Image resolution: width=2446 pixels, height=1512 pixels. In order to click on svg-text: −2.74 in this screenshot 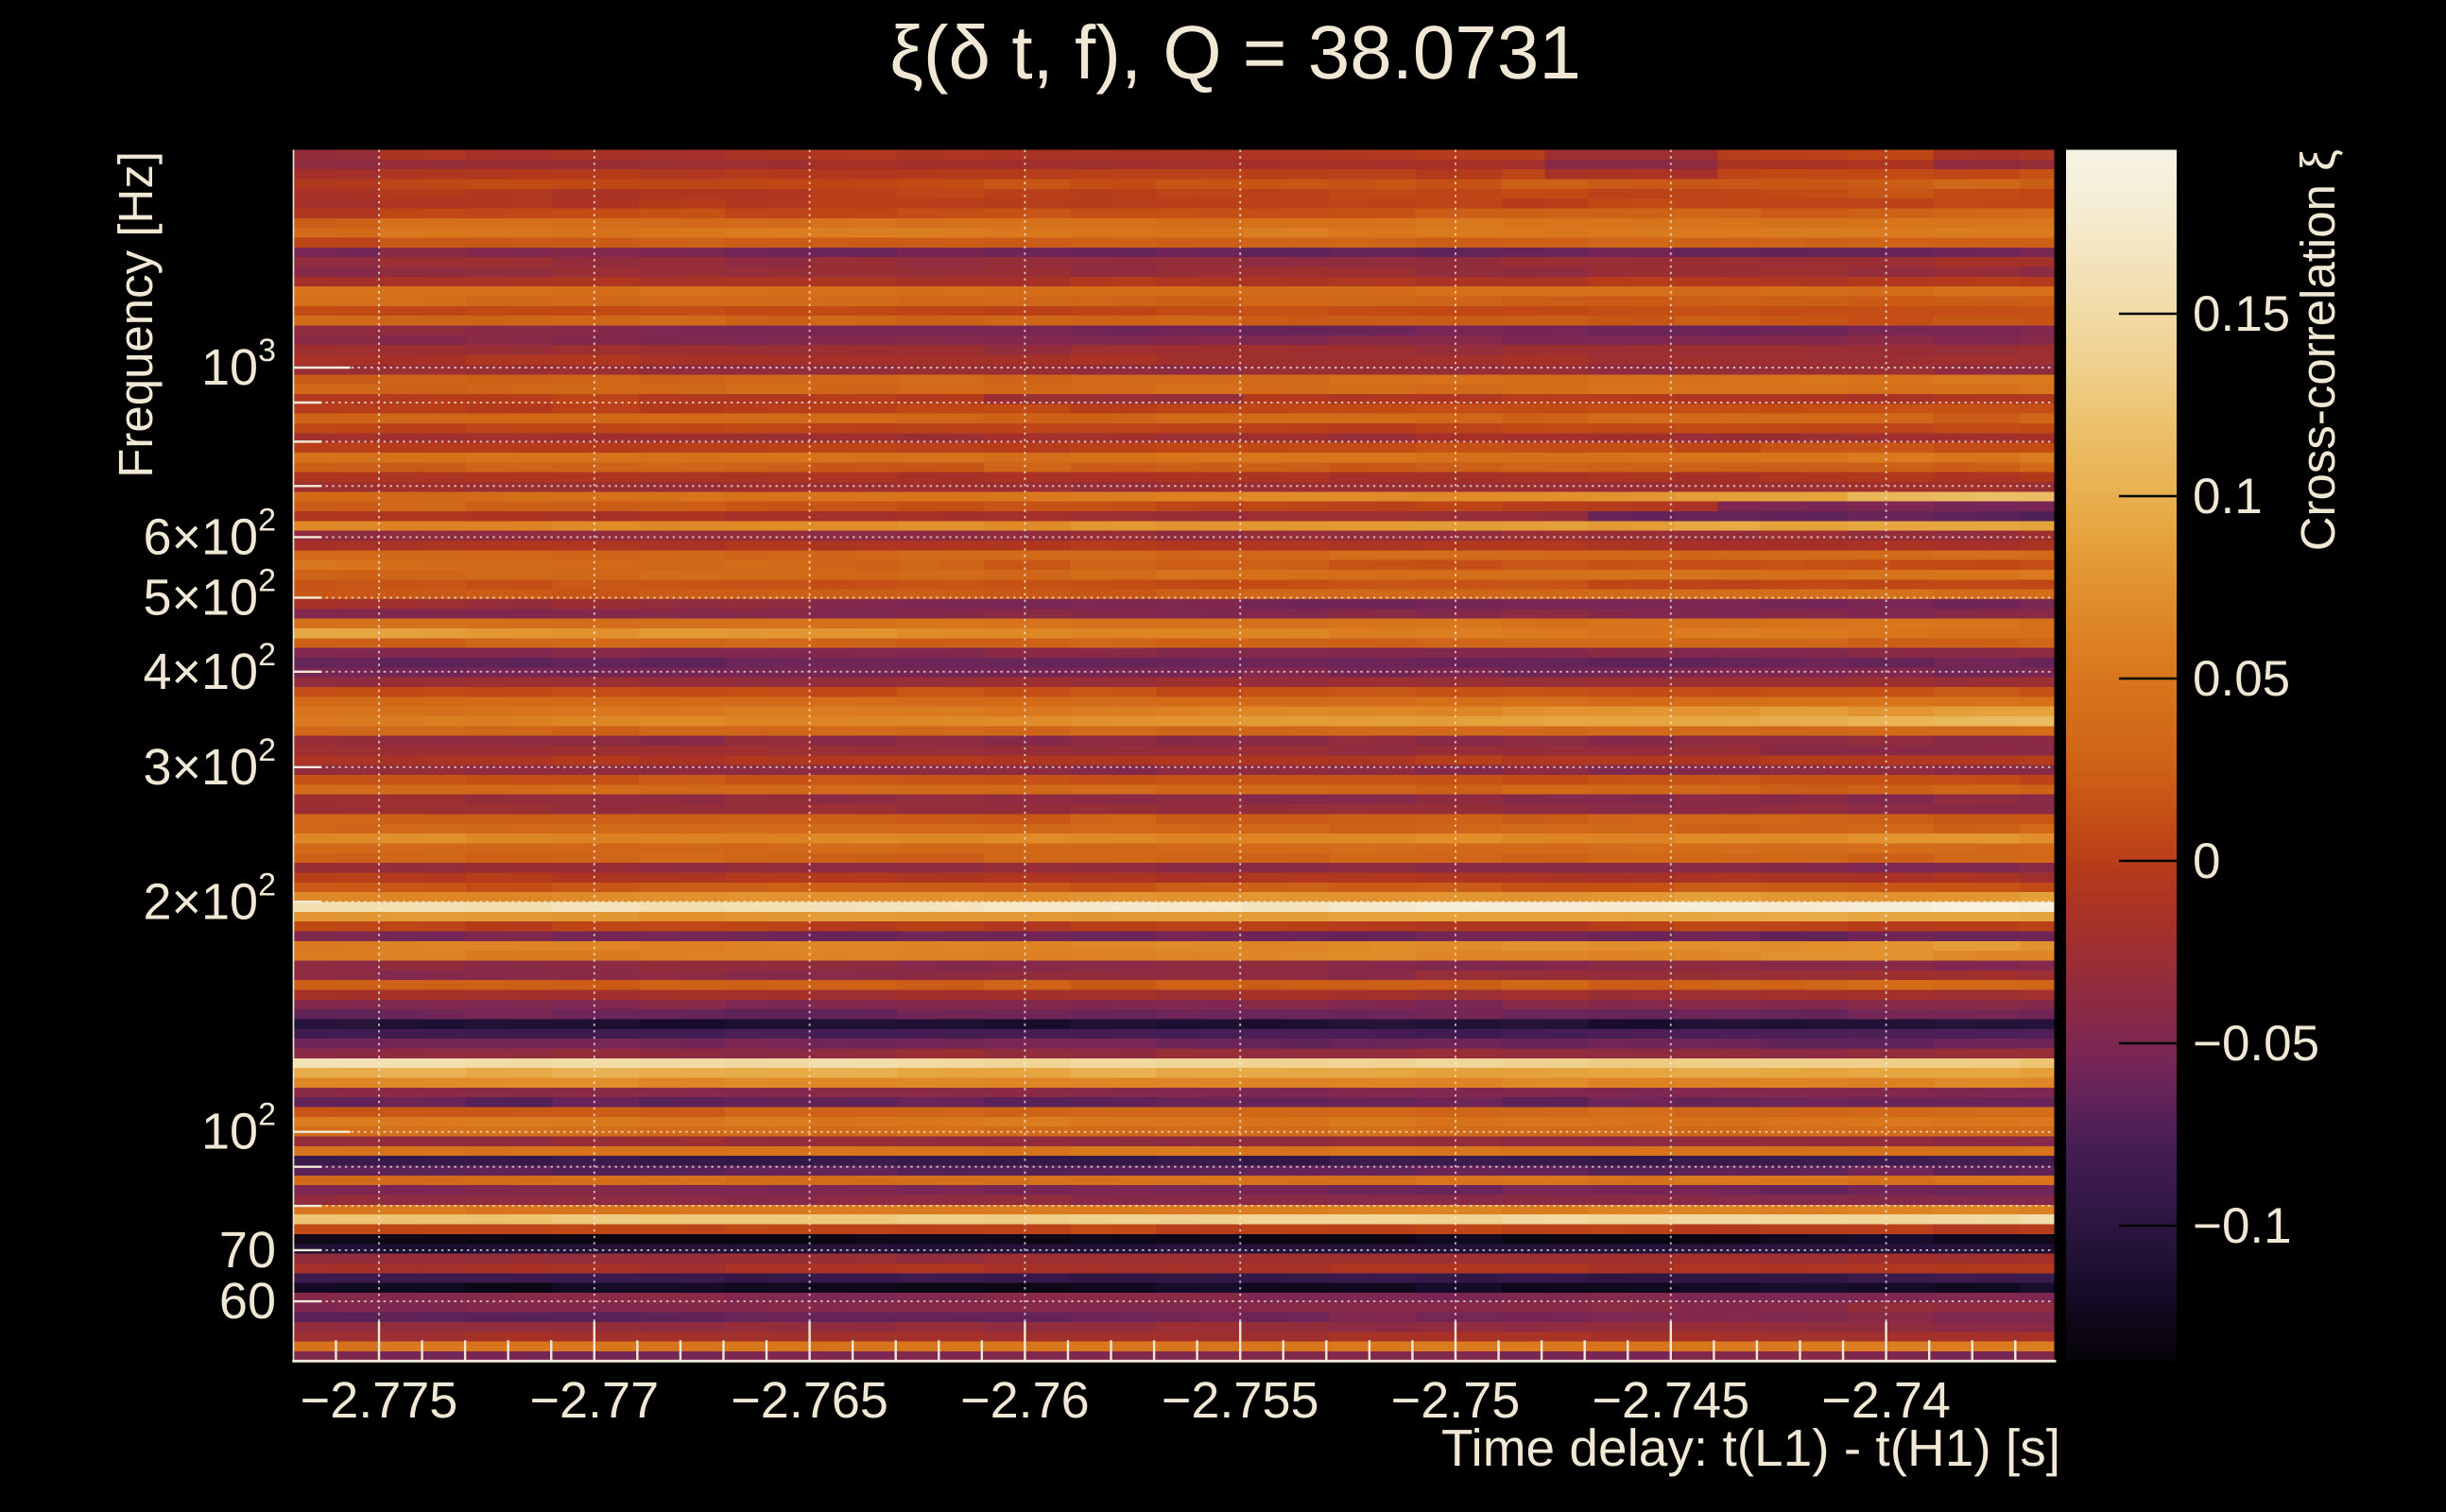, I will do `click(1886, 1400)`.